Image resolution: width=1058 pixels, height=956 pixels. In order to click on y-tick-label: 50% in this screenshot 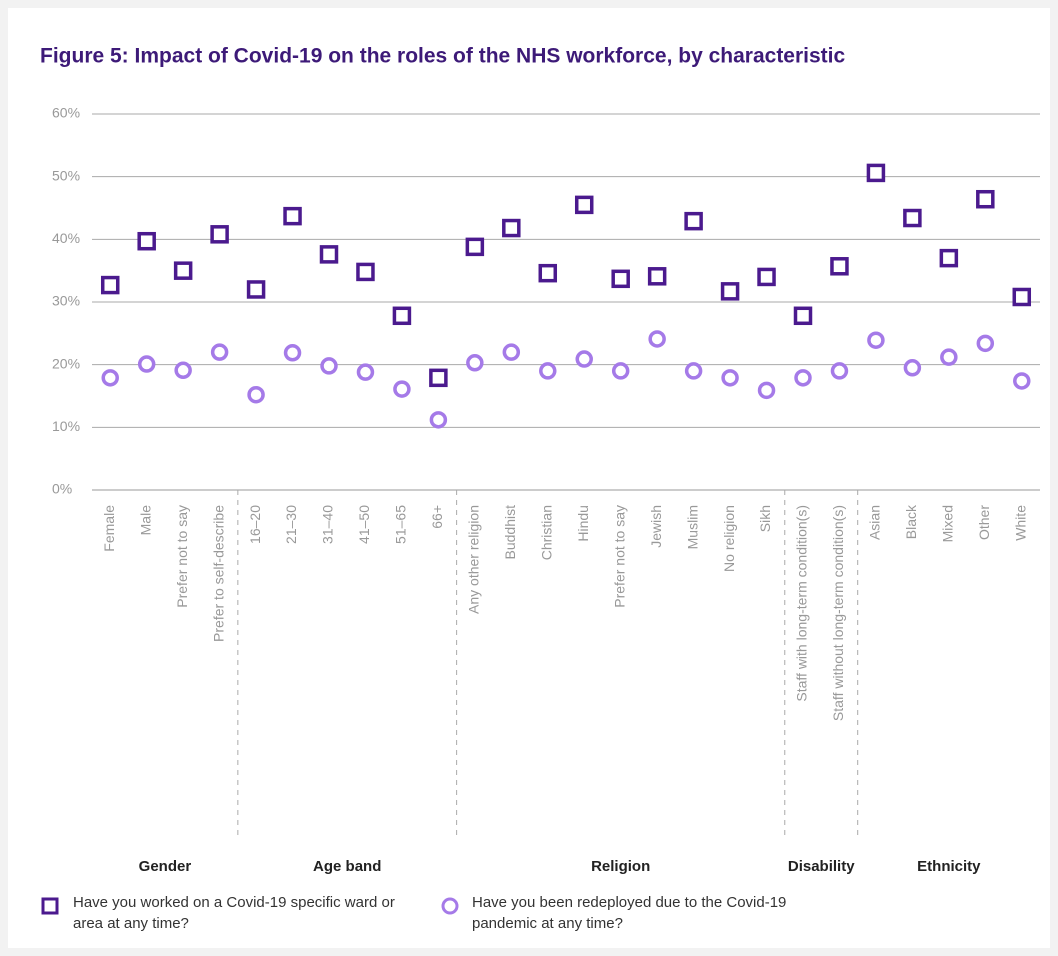, I will do `click(66, 175)`.